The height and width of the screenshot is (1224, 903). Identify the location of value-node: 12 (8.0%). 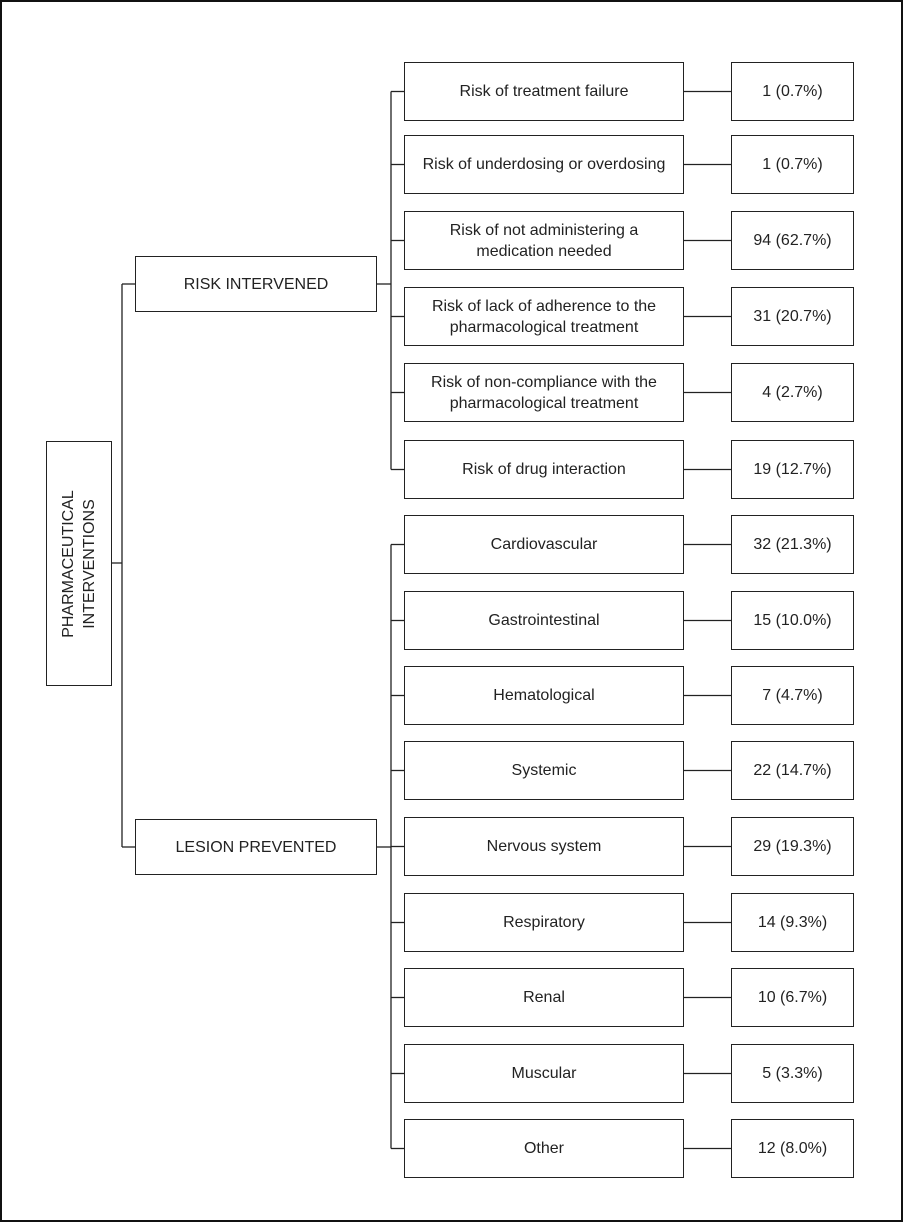
(792, 1148).